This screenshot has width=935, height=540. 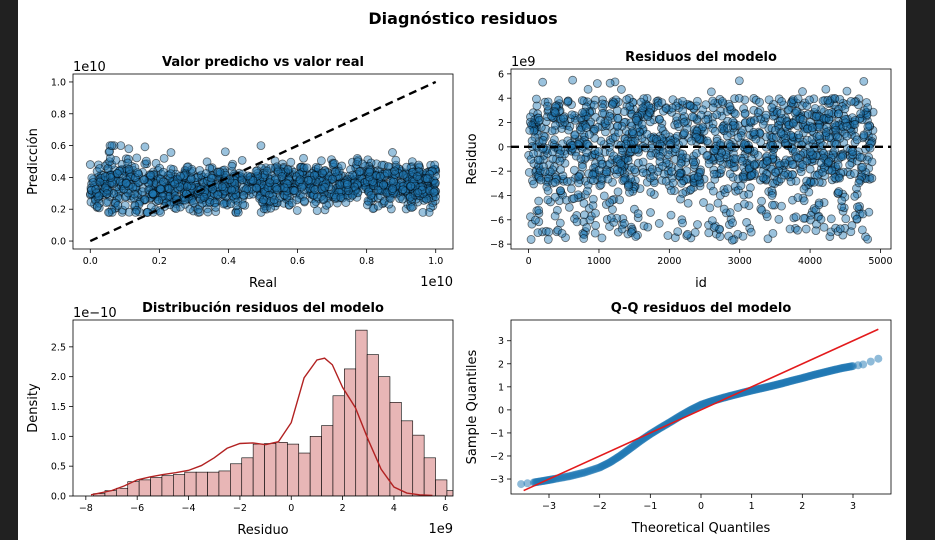 I want to click on y-offset-label: 1e−10, so click(x=95, y=313).